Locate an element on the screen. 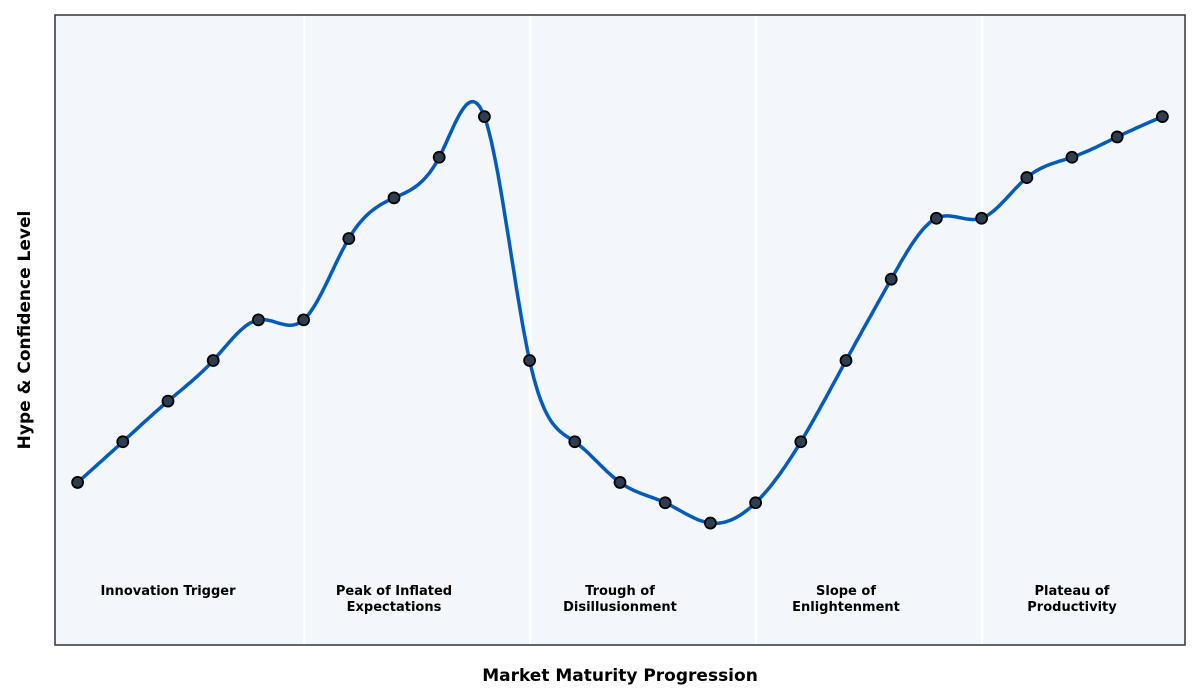  phase-label-2: Peak of Inflated Expectations is located at coordinates (394, 599).